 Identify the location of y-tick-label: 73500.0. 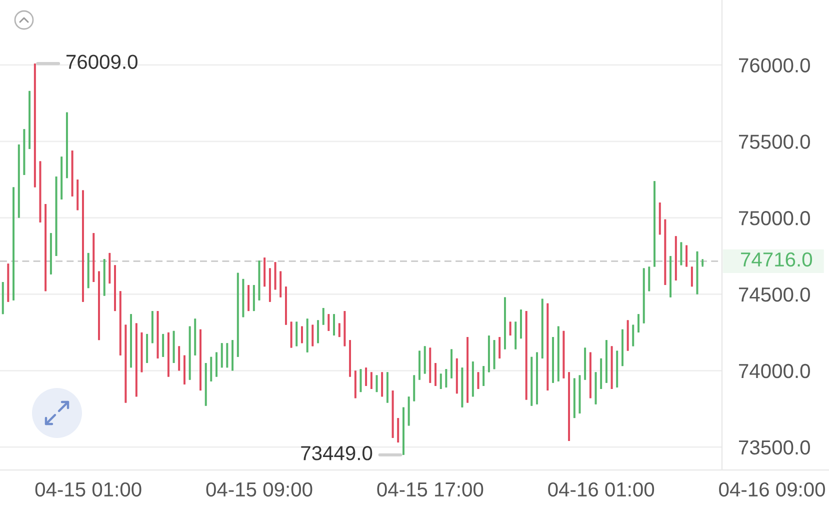
(774, 447).